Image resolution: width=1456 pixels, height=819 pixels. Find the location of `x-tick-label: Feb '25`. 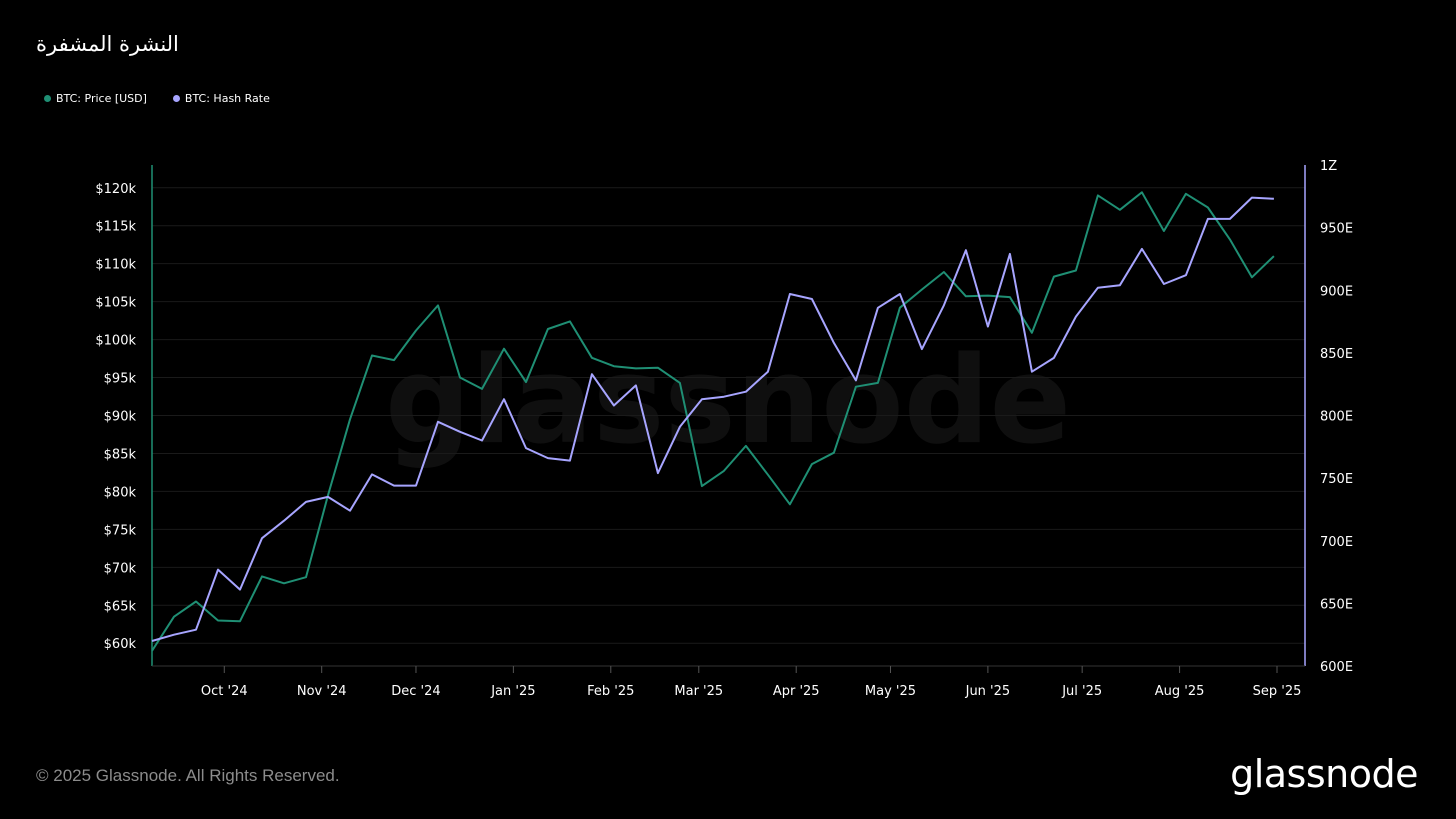

x-tick-label: Feb '25 is located at coordinates (610, 691).